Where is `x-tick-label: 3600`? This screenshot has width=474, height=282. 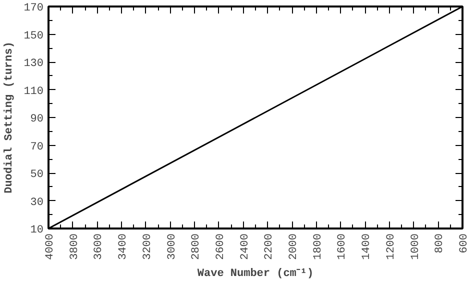 x-tick-label: 3600 is located at coordinates (99, 247).